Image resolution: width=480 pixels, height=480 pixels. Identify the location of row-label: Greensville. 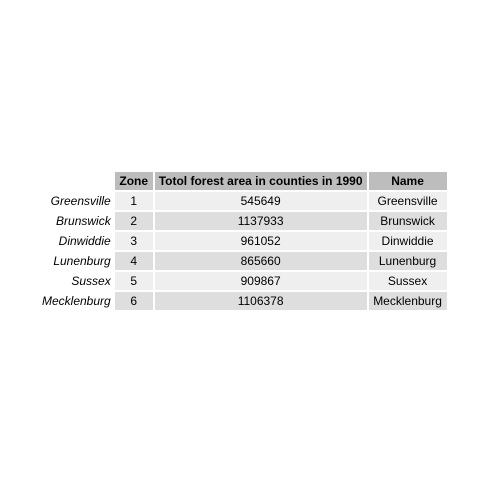
(80, 201).